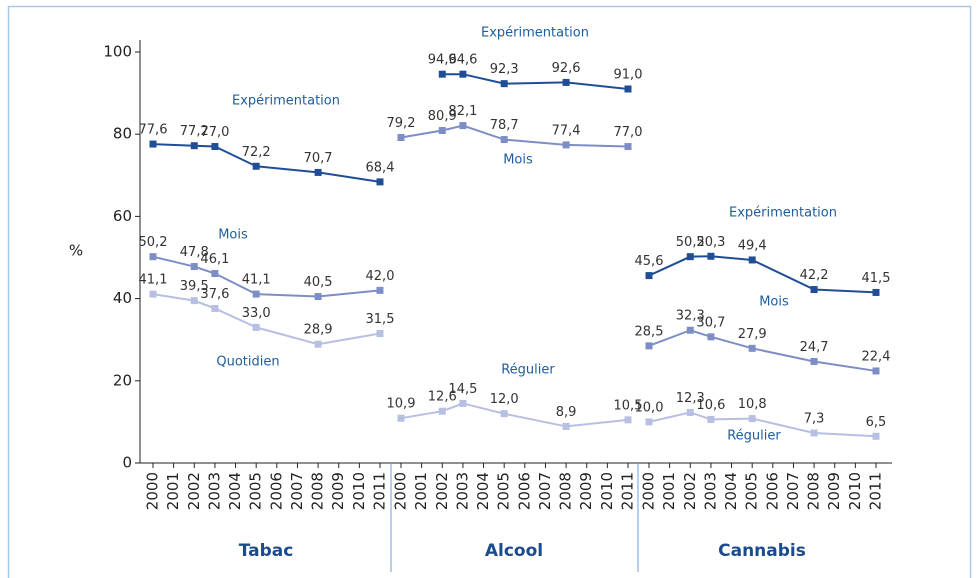  I want to click on panel-title: Alcool, so click(514, 551).